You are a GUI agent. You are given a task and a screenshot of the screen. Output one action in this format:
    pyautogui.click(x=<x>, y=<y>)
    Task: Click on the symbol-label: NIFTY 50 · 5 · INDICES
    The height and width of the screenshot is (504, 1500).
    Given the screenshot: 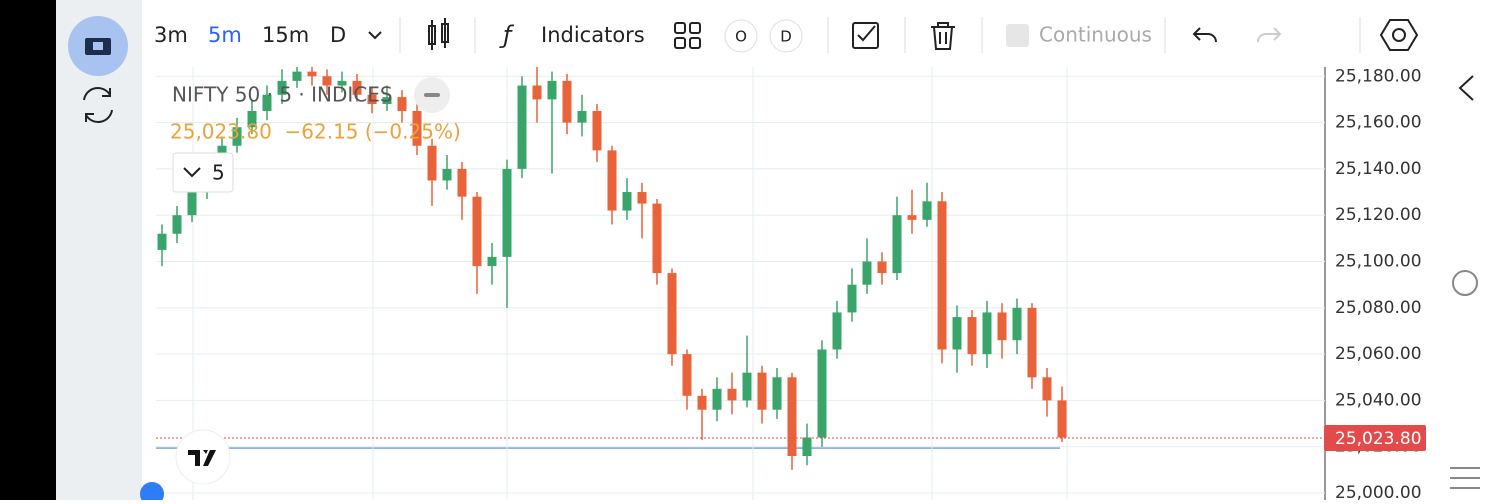 What is the action you would take?
    pyautogui.click(x=282, y=95)
    